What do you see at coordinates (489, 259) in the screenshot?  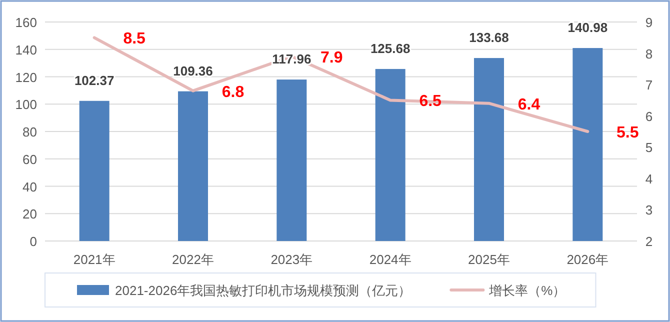 I see `x-tick-label: 2025年` at bounding box center [489, 259].